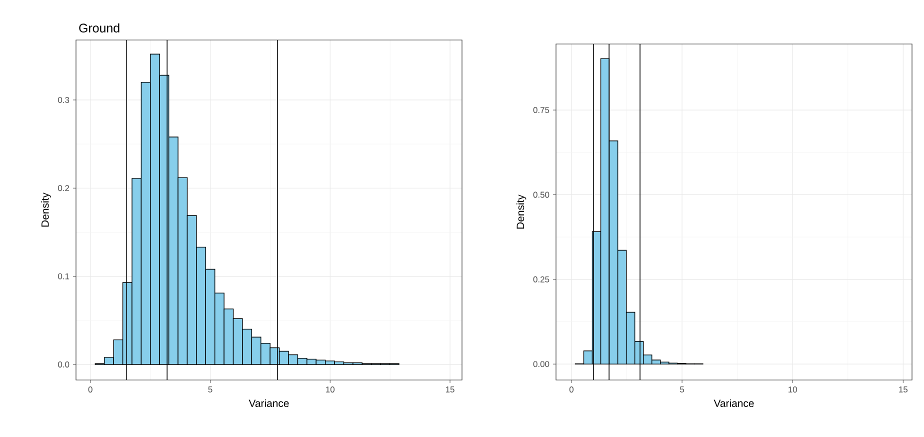 The image size is (924, 437). I want to click on y-tick-label: 0.50, so click(541, 195).